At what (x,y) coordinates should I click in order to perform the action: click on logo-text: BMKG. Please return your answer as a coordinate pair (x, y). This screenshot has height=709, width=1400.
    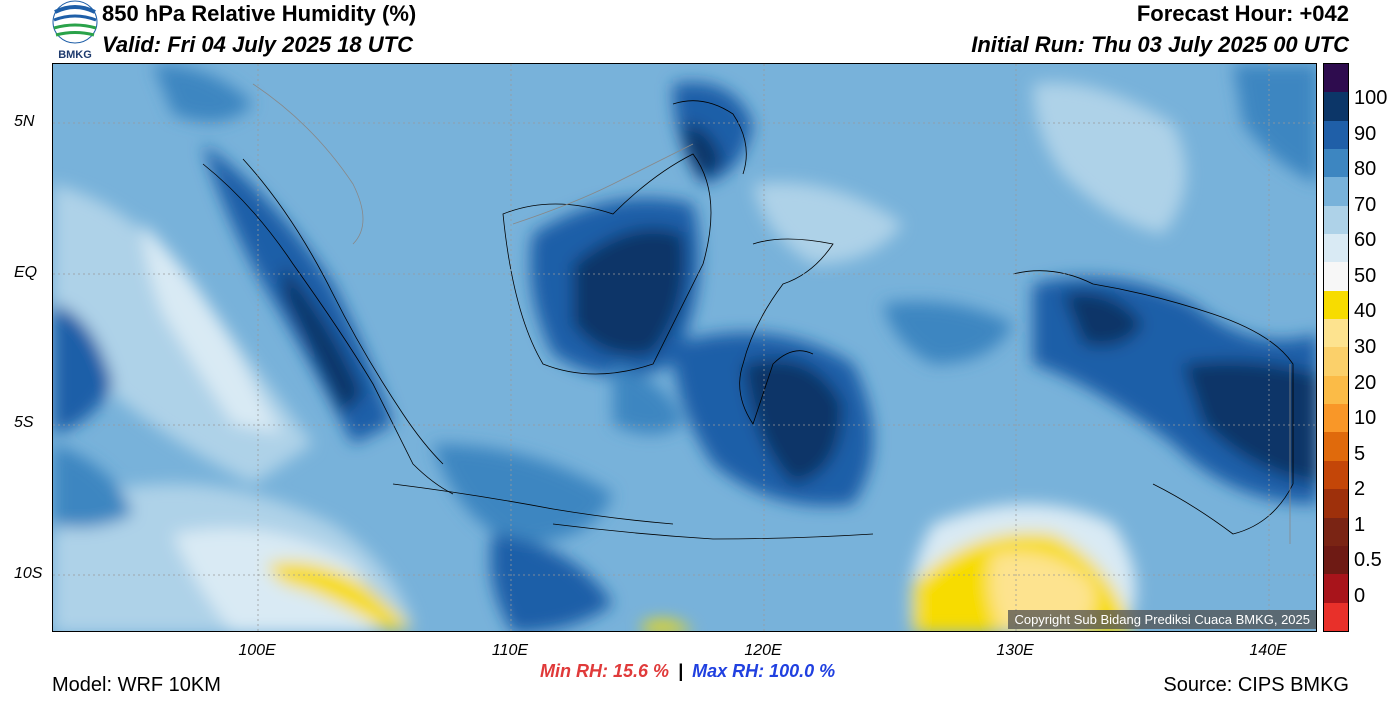
    Looking at the image, I should click on (75, 55).